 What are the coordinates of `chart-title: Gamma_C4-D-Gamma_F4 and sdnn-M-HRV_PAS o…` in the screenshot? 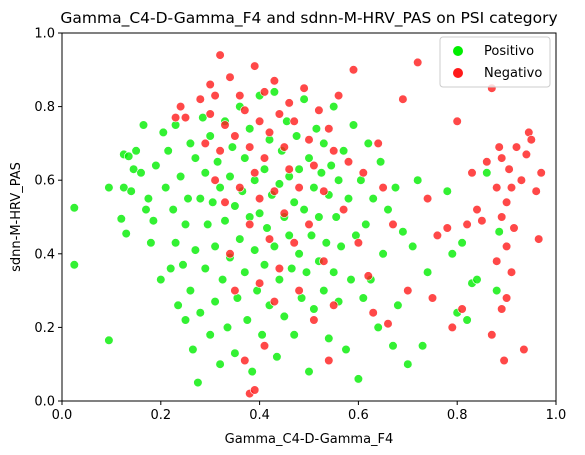 It's located at (308, 18).